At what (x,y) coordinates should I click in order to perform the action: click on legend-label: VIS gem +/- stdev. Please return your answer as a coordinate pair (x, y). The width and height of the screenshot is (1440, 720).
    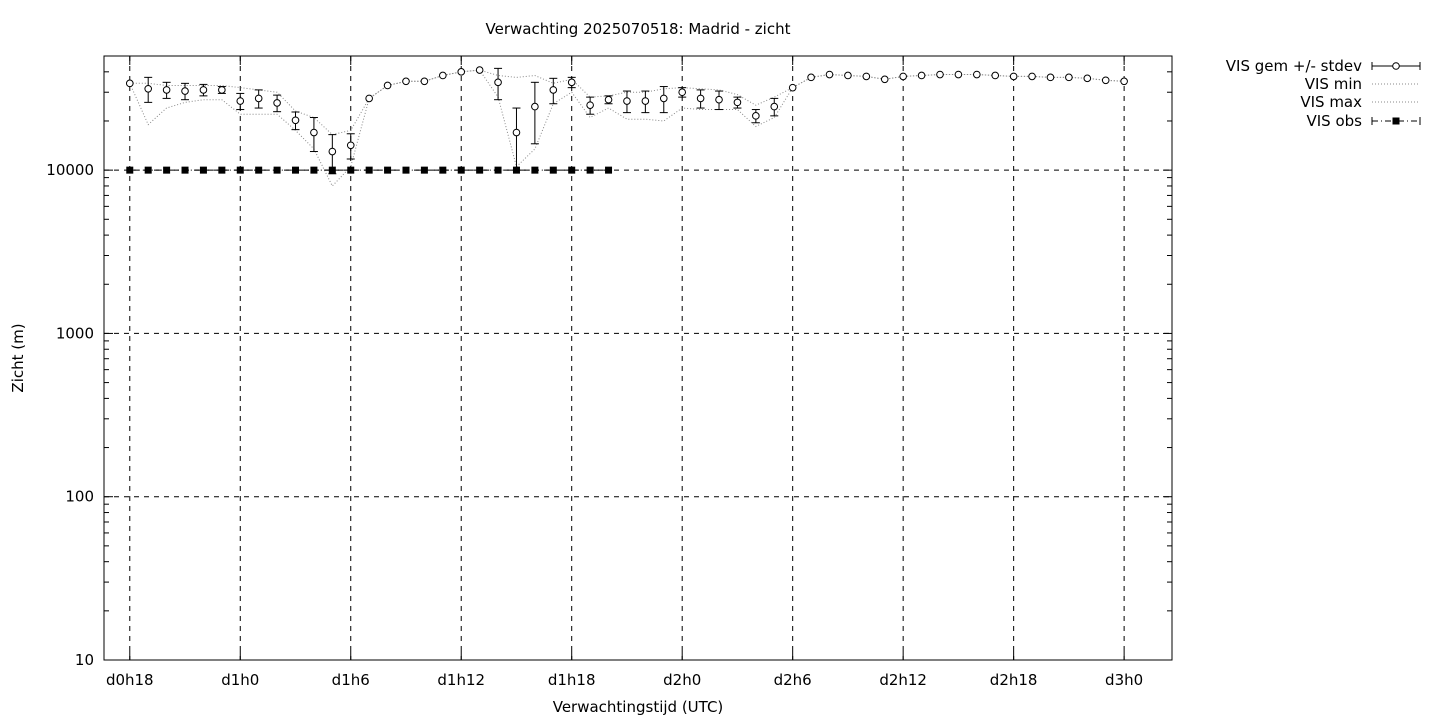
    Looking at the image, I should click on (1294, 66).